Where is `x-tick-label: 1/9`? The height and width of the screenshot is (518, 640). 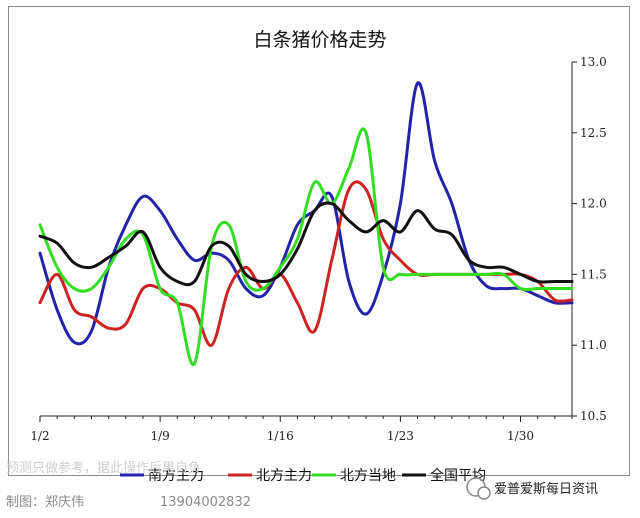
x-tick-label: 1/9 is located at coordinates (159, 436).